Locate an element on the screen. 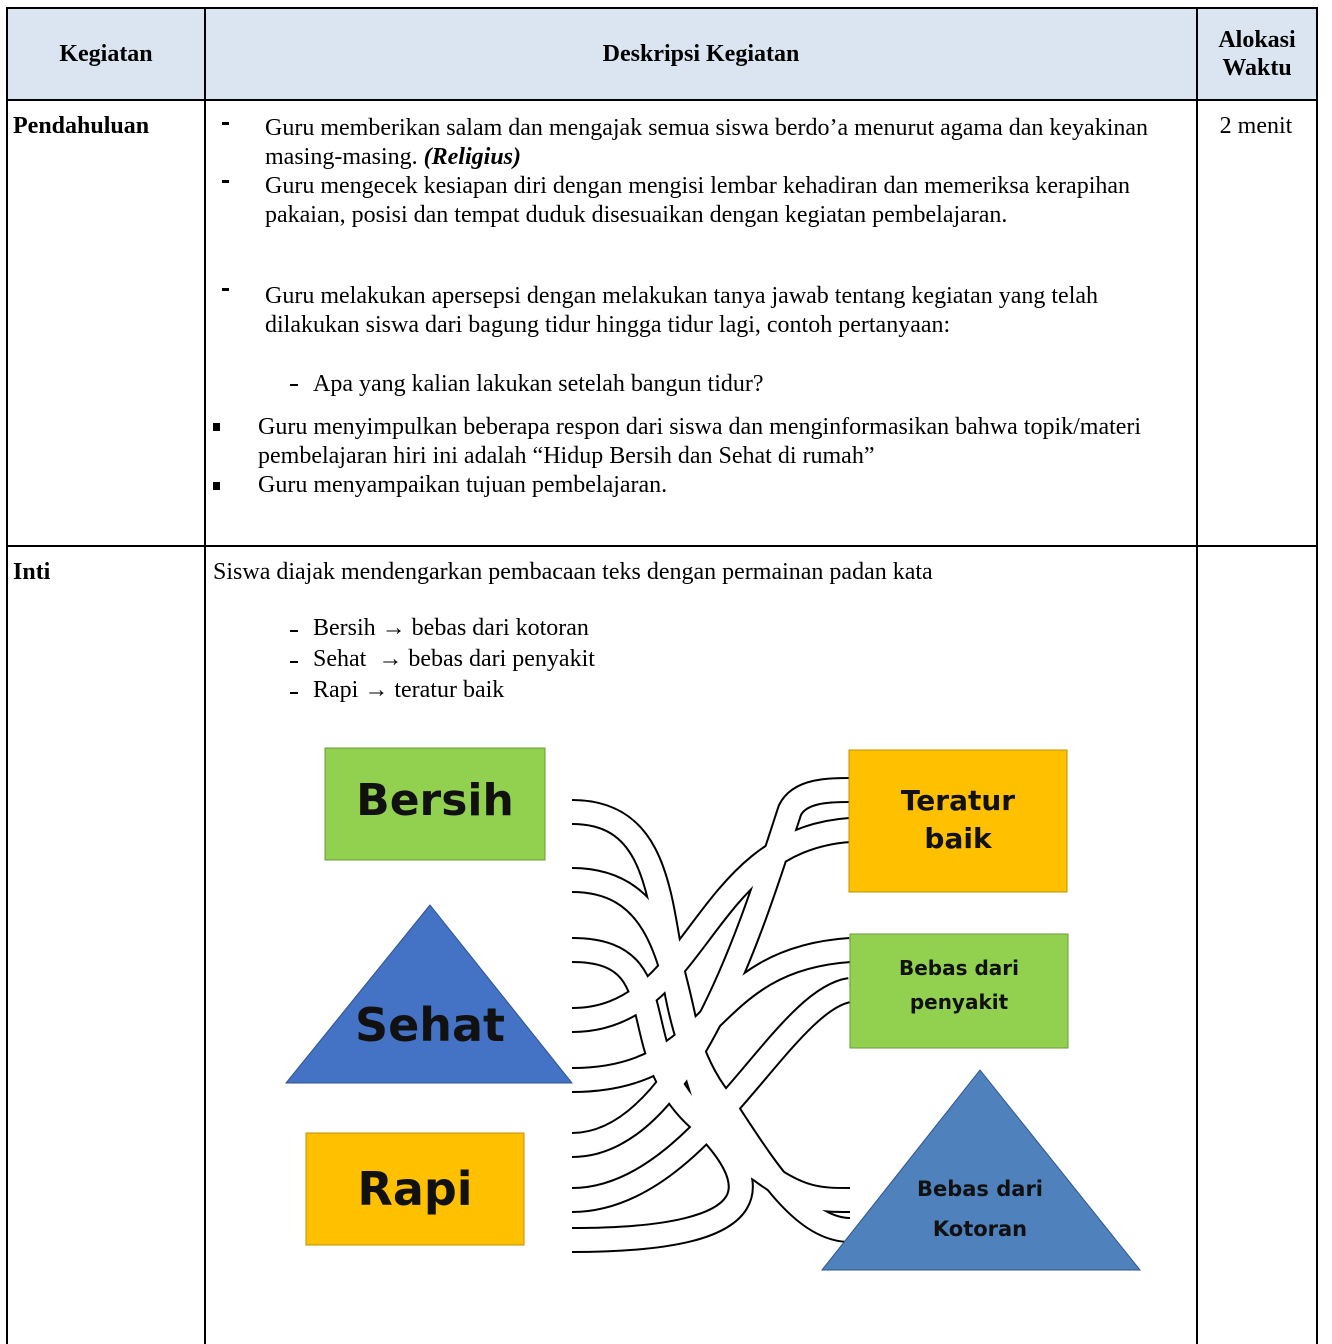  header-cell: Alokasi Waktu is located at coordinates (1257, 54).